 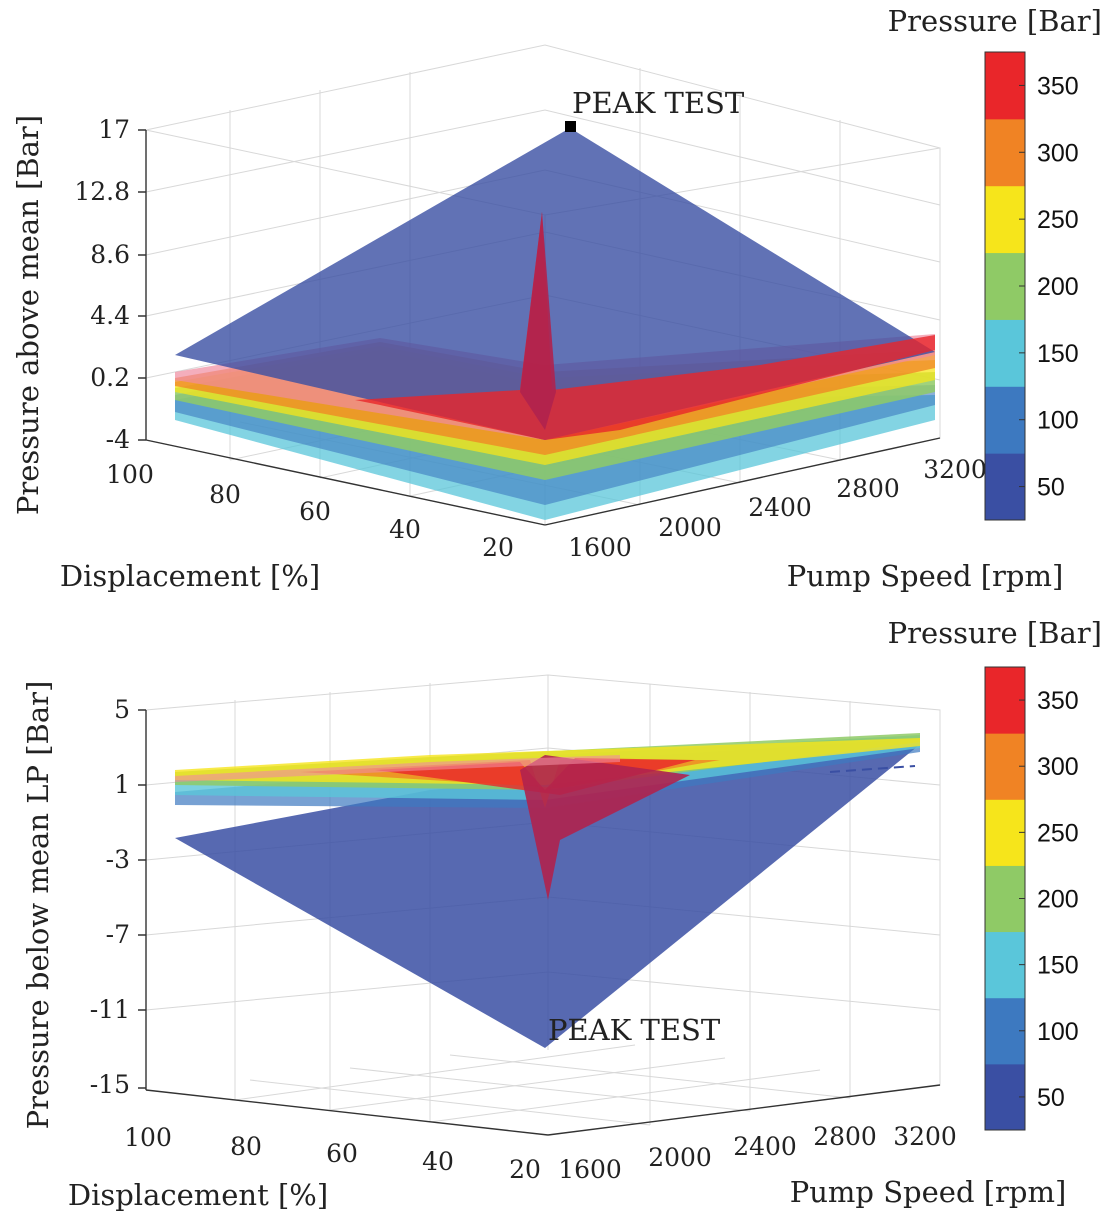 I want to click on colorbar-bottom-tick-label: 300, so click(x=1058, y=767).